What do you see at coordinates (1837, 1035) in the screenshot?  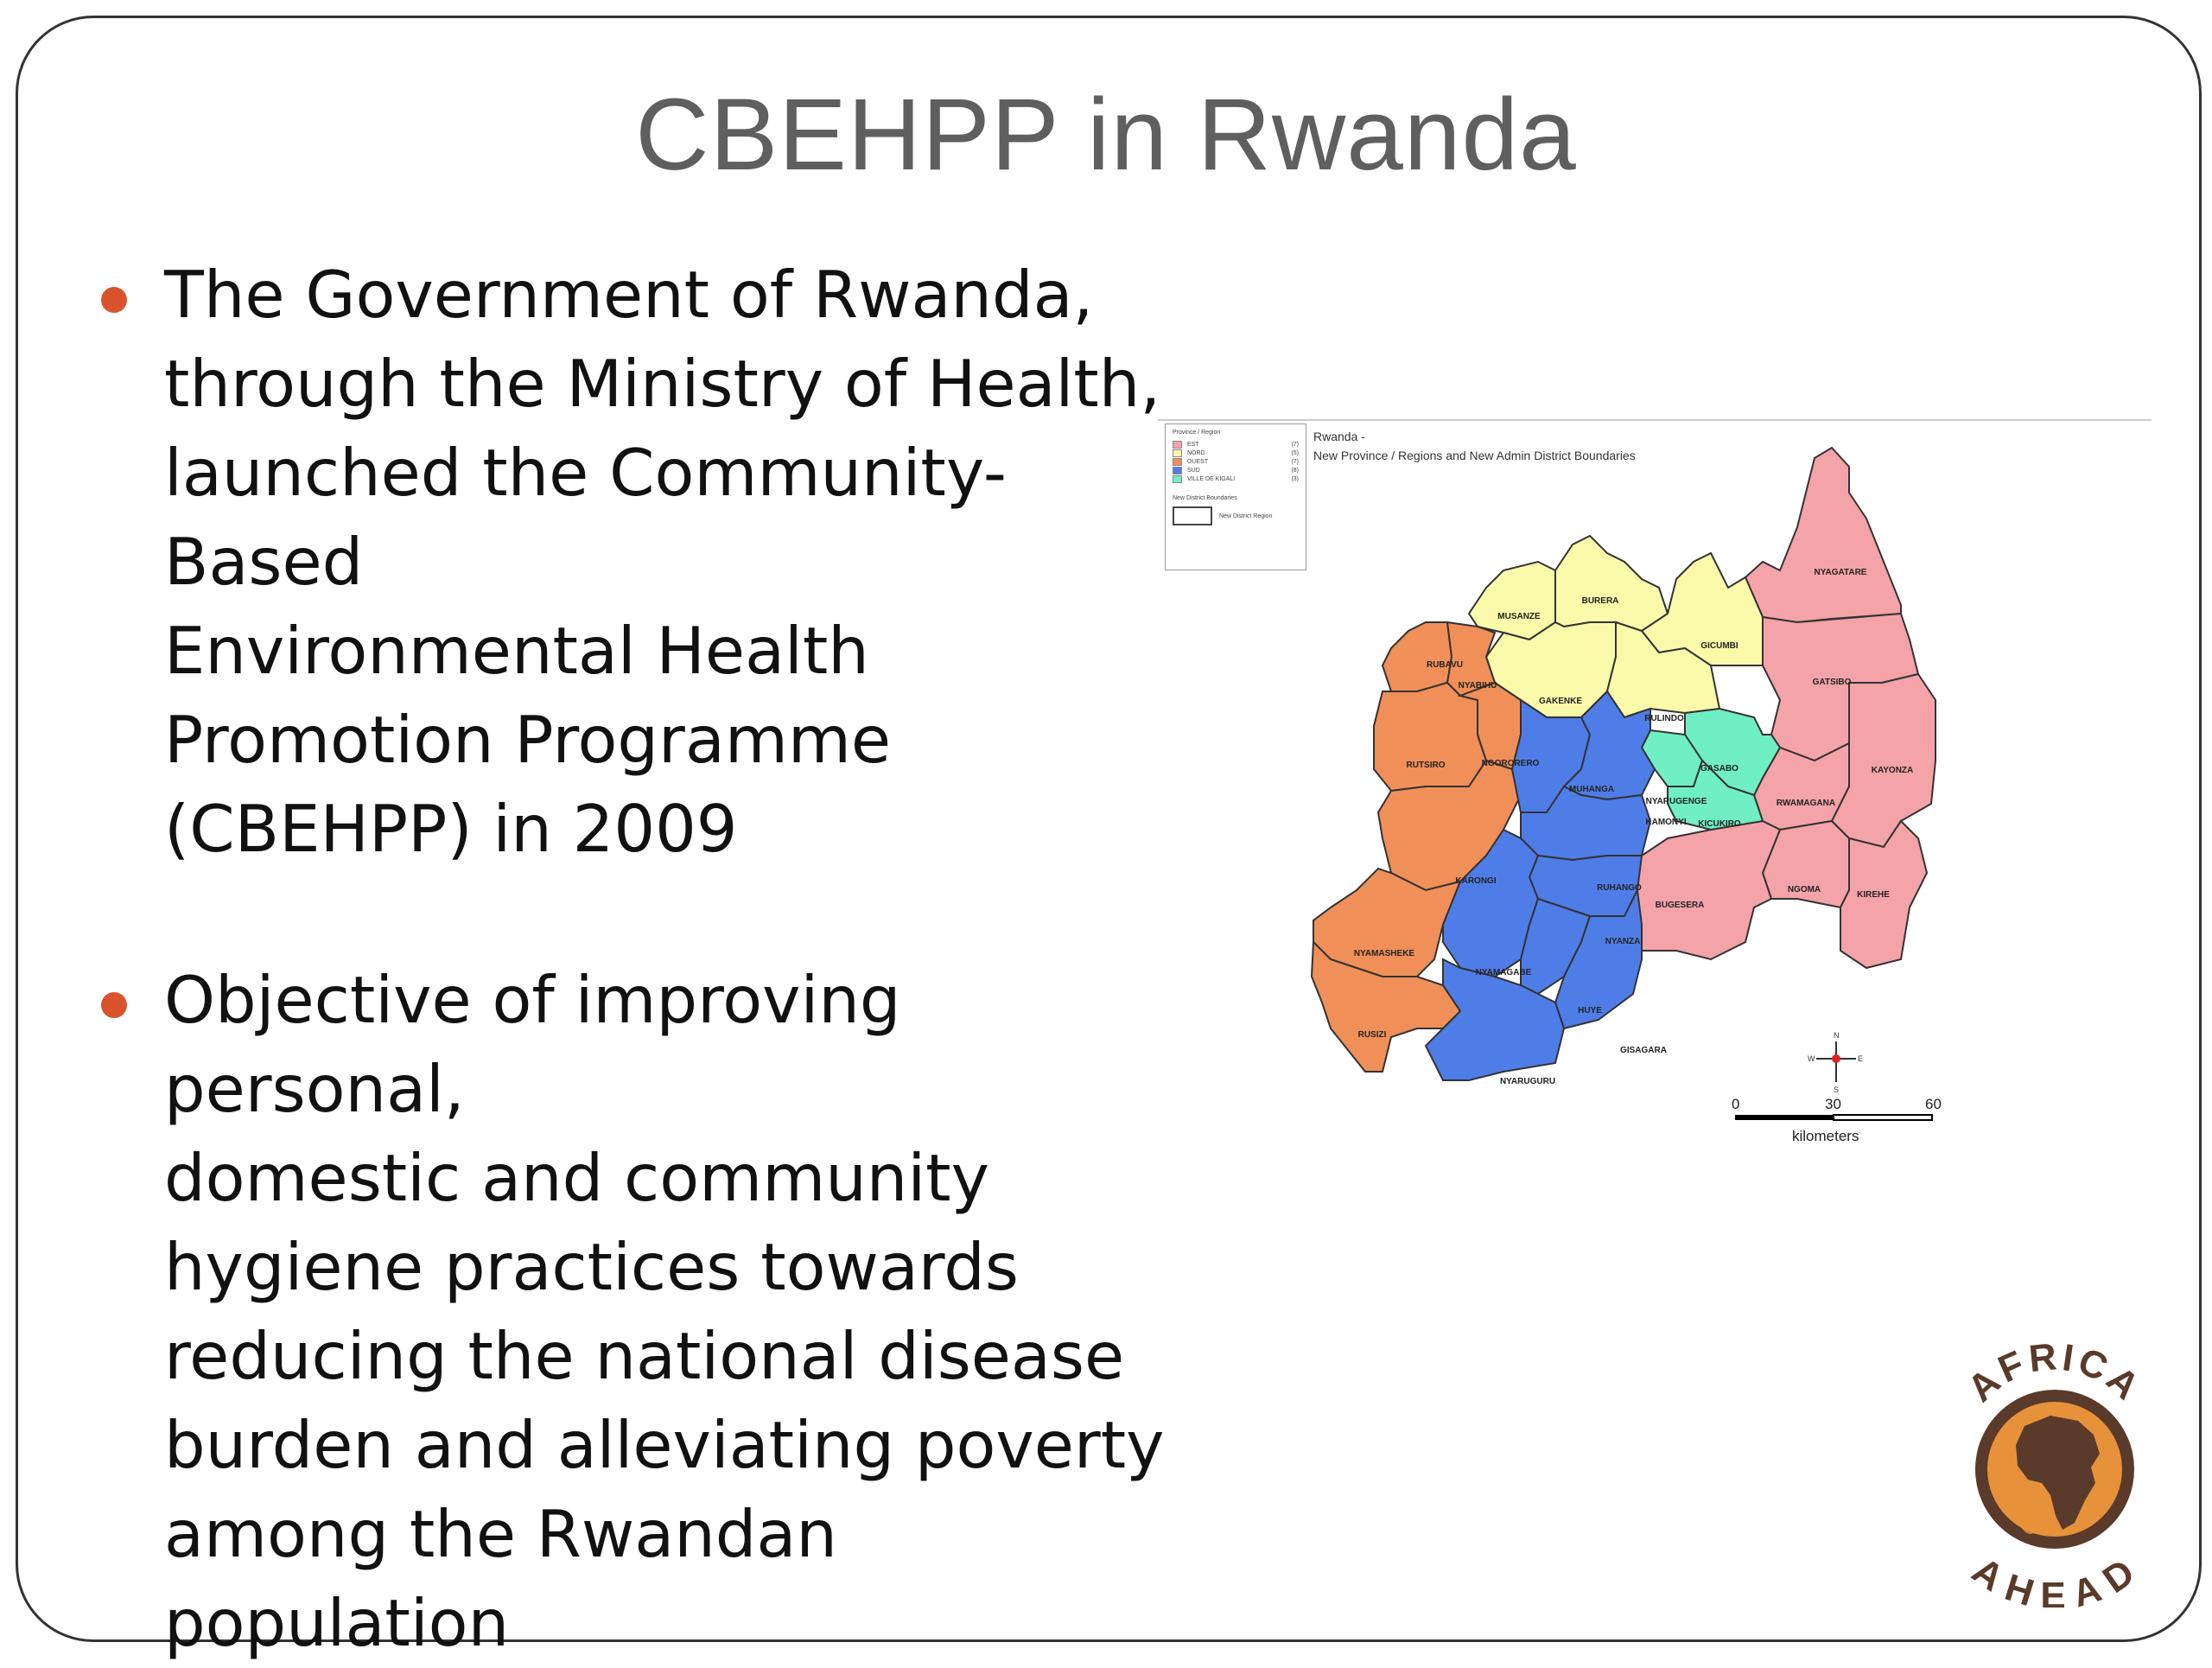 I see `compass-n: N` at bounding box center [1837, 1035].